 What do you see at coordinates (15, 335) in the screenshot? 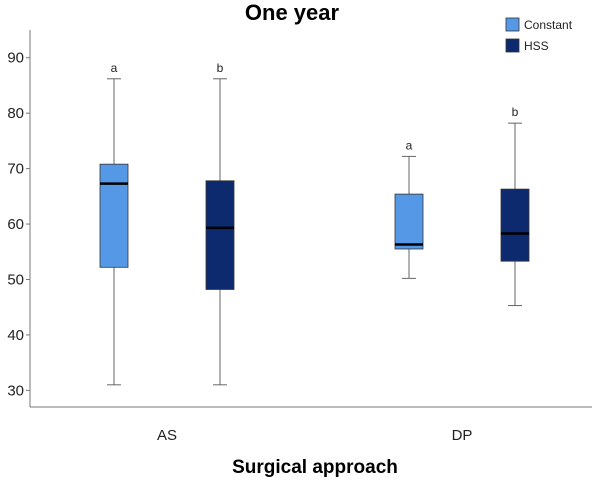
I see `y-tick-label: 40` at bounding box center [15, 335].